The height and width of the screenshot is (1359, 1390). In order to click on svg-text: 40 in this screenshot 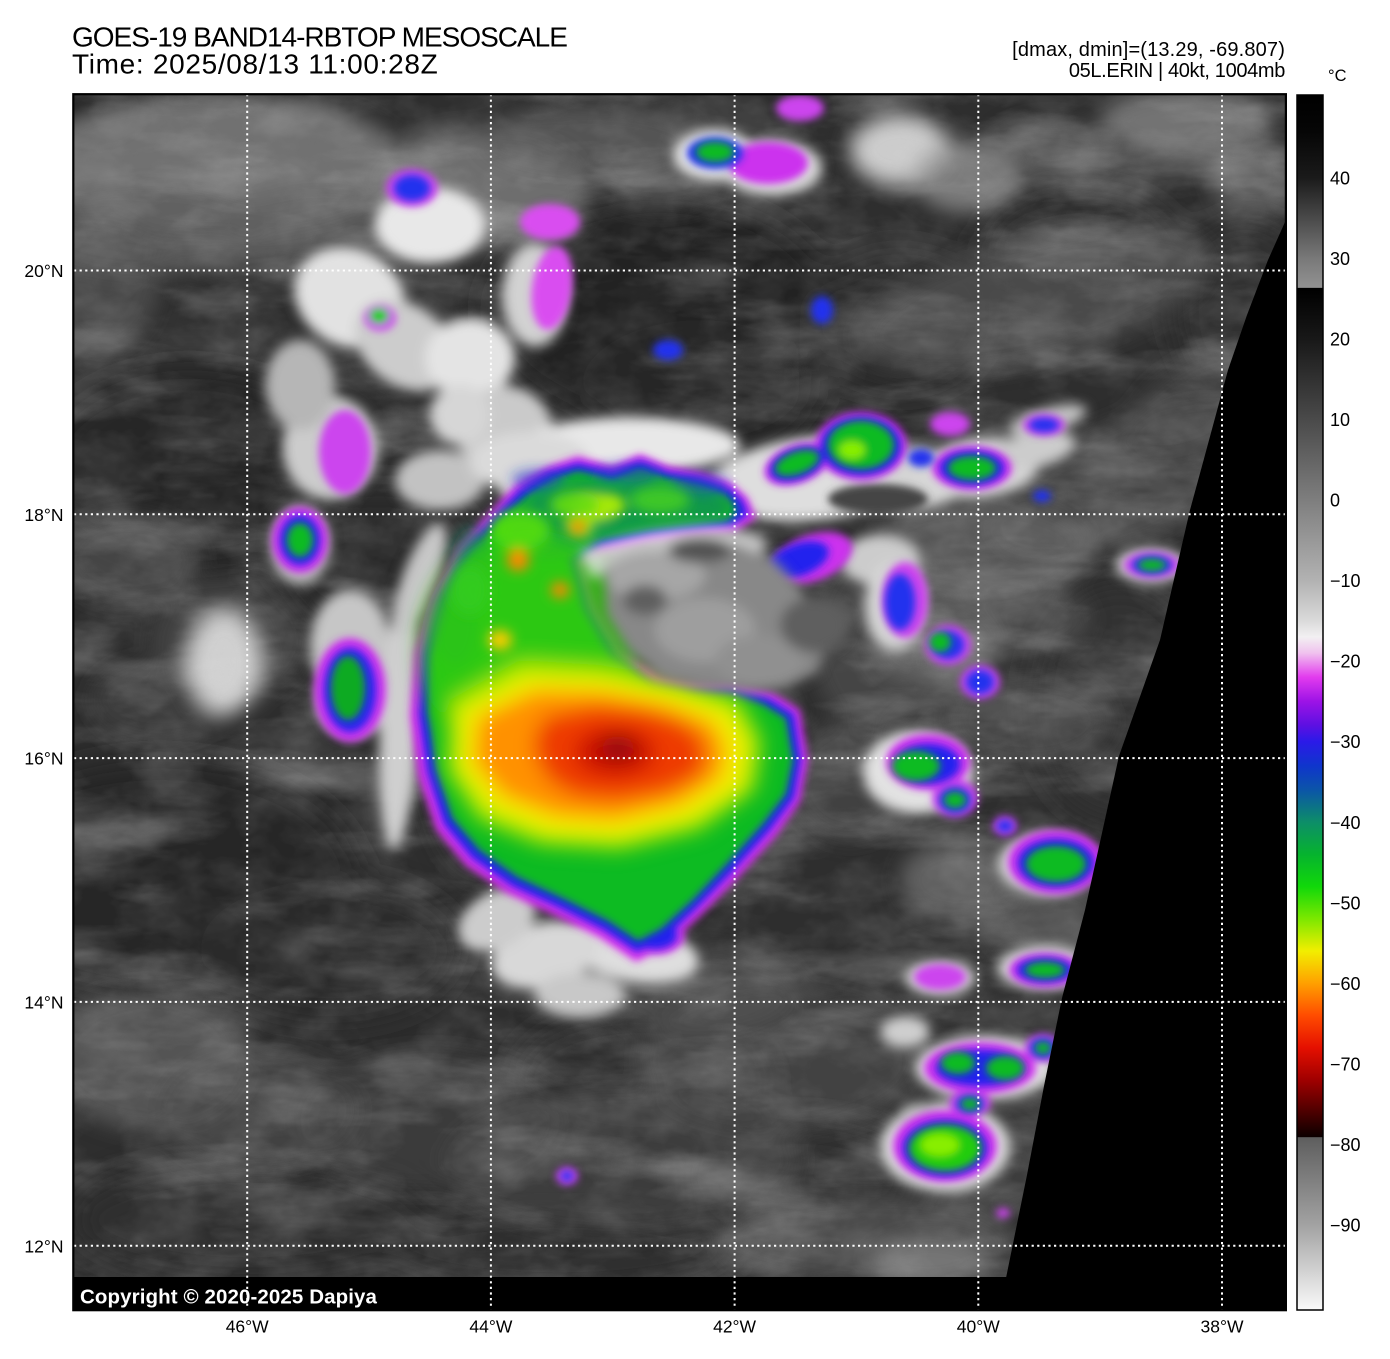, I will do `click(1340, 178)`.